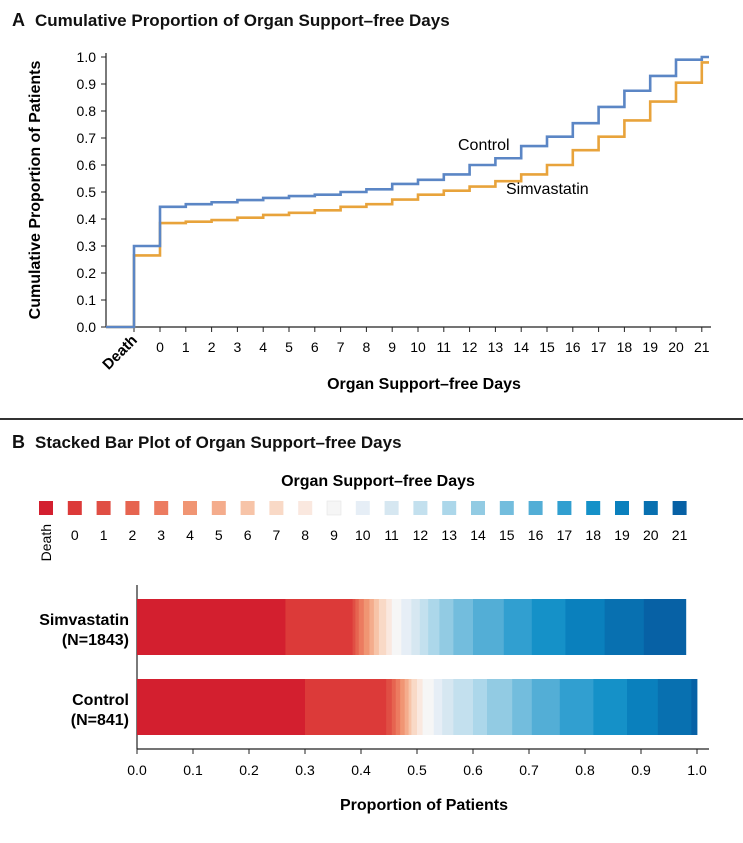 Image resolution: width=743 pixels, height=843 pixels. Describe the element at coordinates (417, 770) in the screenshot. I see `x-tick-label: 0.5` at that location.